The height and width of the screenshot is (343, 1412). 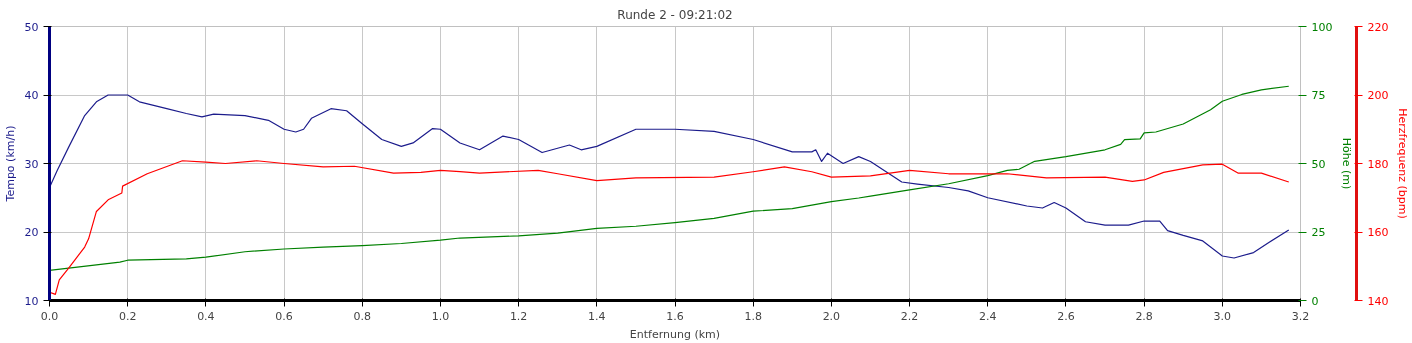 What do you see at coordinates (31, 232) in the screenshot?
I see `y-tick-label: 20` at bounding box center [31, 232].